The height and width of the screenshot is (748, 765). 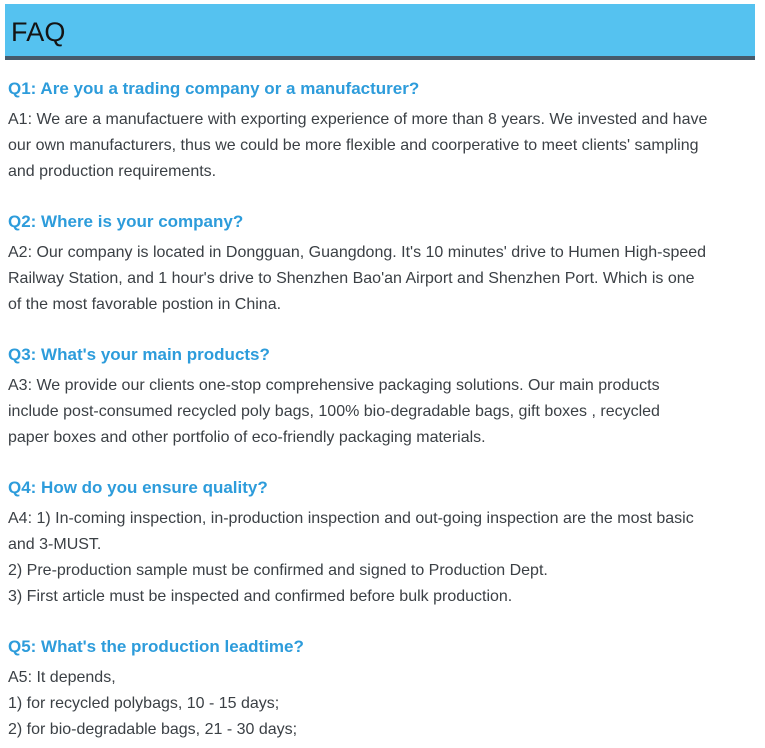 I want to click on page-title: FAQ, so click(x=38, y=31).